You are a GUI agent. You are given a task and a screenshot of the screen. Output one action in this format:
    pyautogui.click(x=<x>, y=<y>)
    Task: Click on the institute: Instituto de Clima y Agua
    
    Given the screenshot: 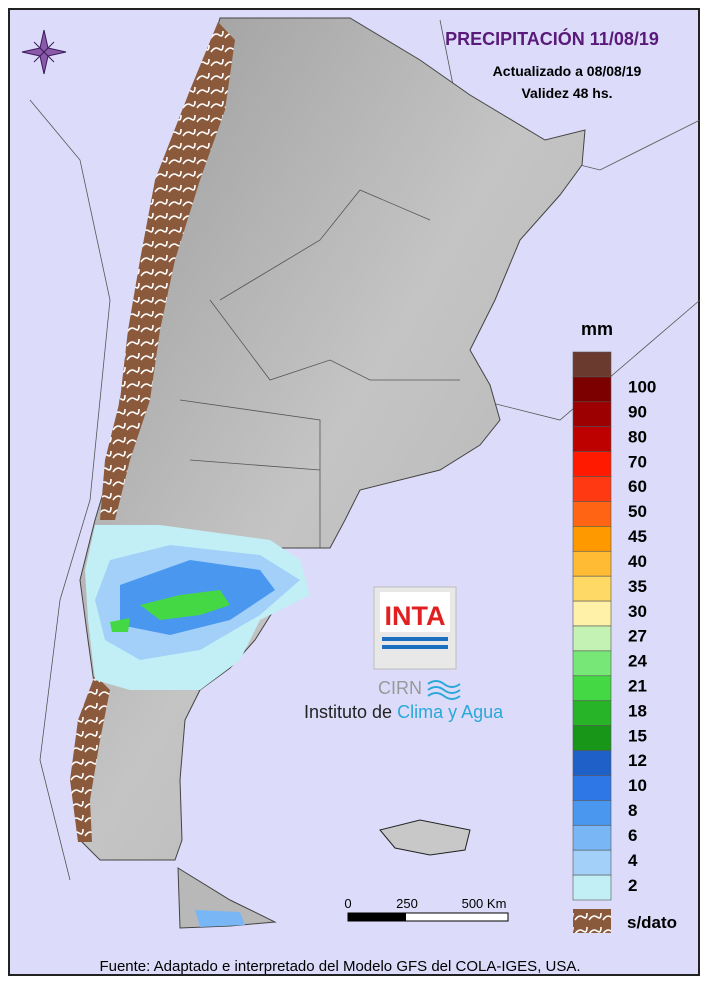 What is the action you would take?
    pyautogui.click(x=404, y=712)
    